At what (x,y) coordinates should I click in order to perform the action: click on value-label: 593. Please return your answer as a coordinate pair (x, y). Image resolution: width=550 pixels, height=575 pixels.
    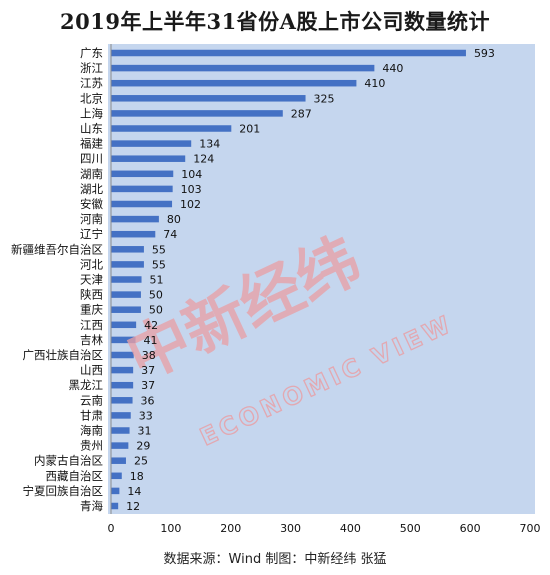
    Looking at the image, I should click on (484, 53).